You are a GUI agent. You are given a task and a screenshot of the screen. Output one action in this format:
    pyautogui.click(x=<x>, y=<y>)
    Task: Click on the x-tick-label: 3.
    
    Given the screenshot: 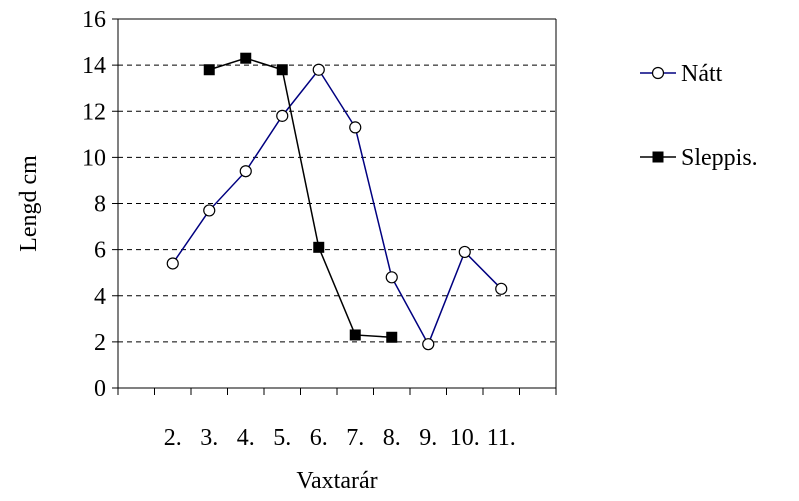 What is the action you would take?
    pyautogui.click(x=209, y=438)
    